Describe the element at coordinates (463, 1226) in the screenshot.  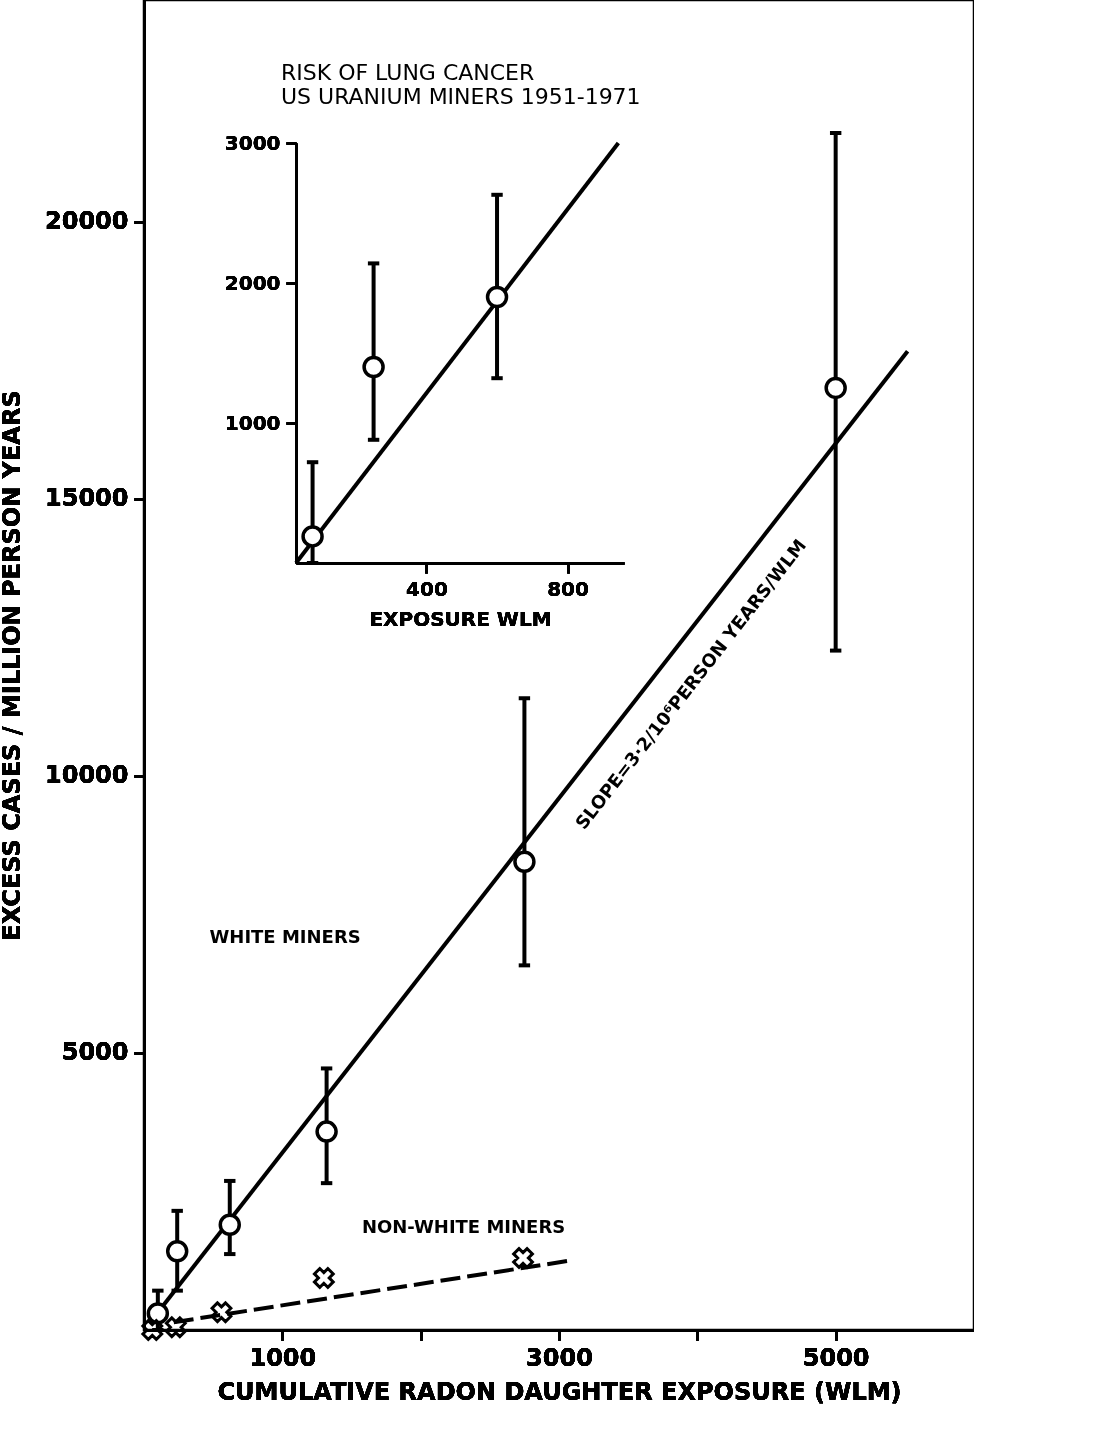
I see `annotation: NON-WHITE MINERS` at that location.